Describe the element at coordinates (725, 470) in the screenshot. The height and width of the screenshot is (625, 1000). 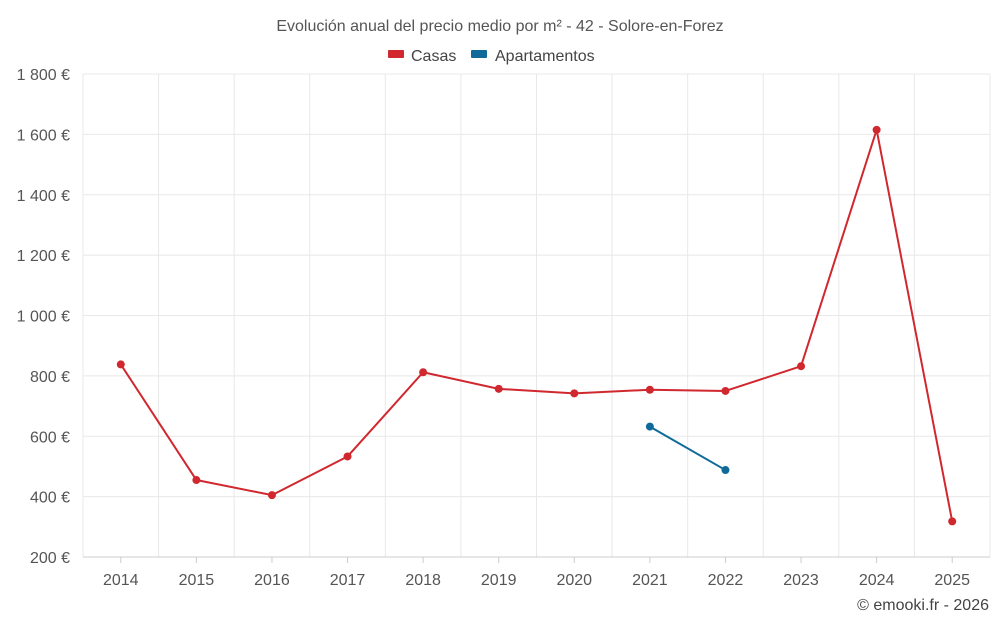
I see `point-apartamentos-2022` at that location.